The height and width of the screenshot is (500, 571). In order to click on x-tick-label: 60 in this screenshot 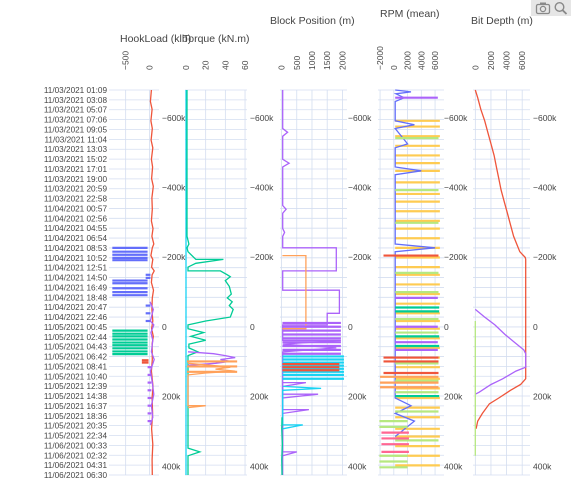, I will do `click(245, 65)`.